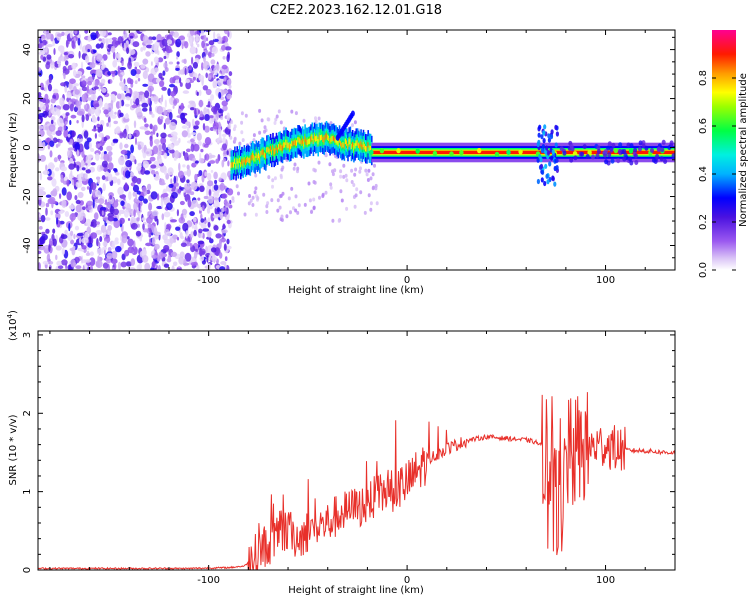 This screenshot has height=600, width=750. What do you see at coordinates (208, 280) in the screenshot?
I see `x-tick-label: -100` at bounding box center [208, 280].